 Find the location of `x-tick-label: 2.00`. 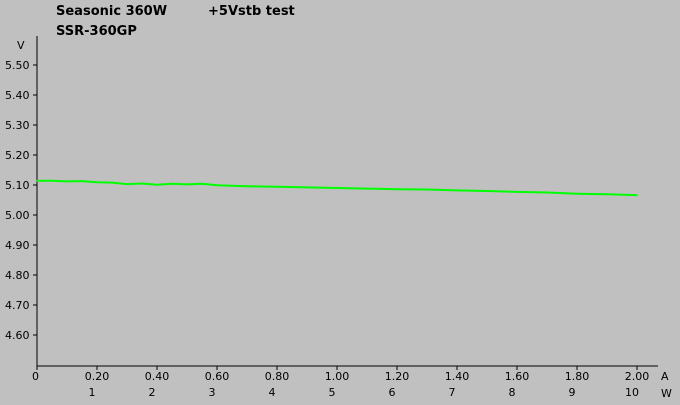

x-tick-label: 2.00 is located at coordinates (637, 376).